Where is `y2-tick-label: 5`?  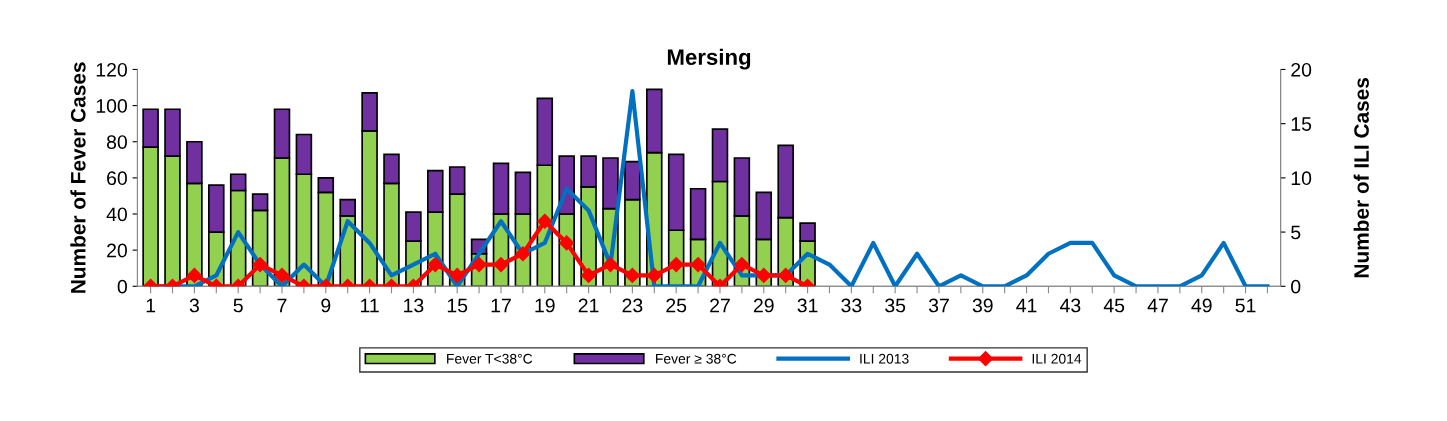
y2-tick-label: 5 is located at coordinates (1296, 232).